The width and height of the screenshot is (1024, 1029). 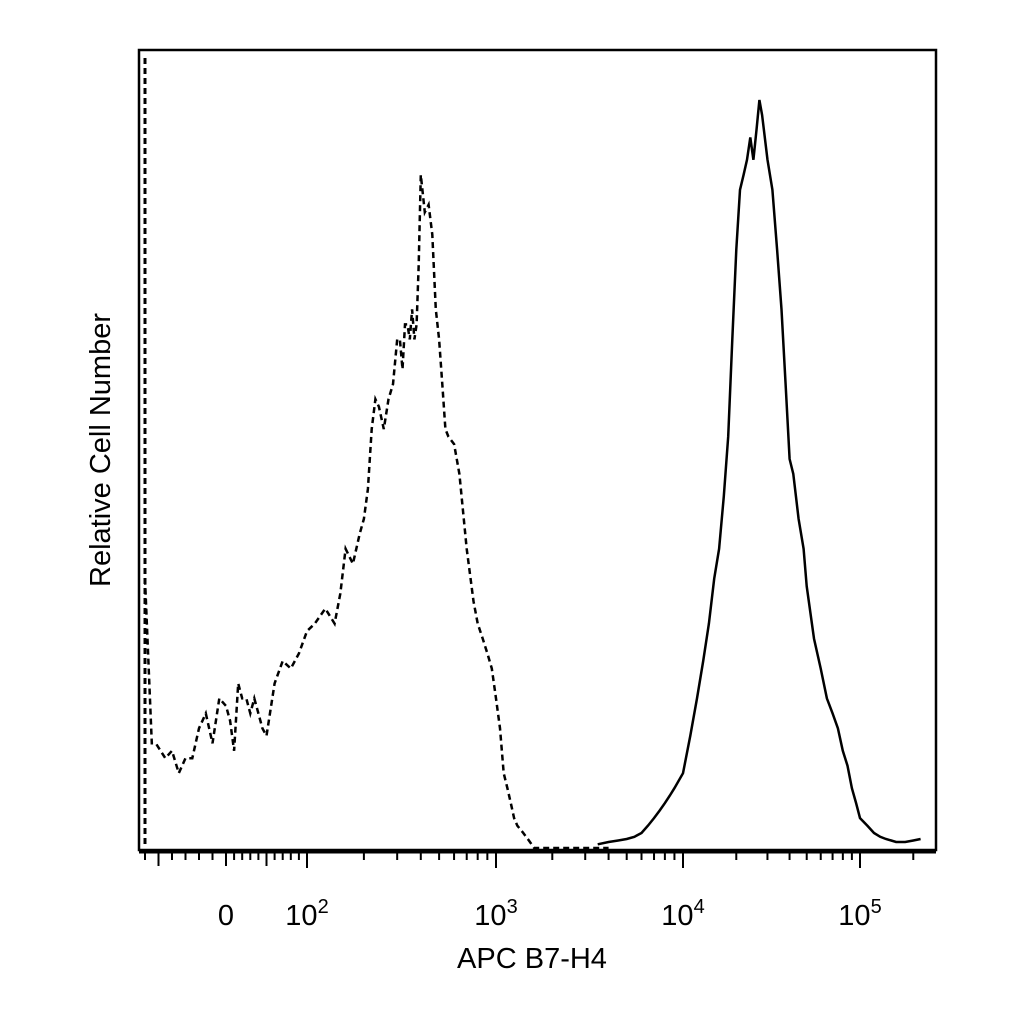 I want to click on y-axis-label: Relative Cell Number, so click(x=101, y=450).